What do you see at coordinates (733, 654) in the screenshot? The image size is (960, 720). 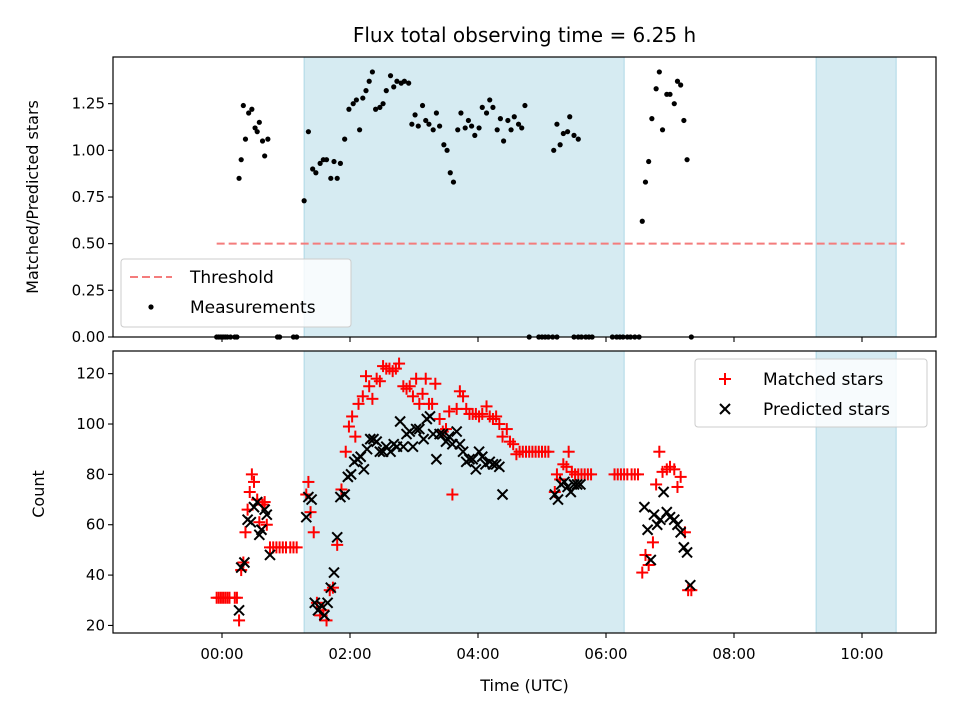 I see `x-tick-label: 08:00` at bounding box center [733, 654].